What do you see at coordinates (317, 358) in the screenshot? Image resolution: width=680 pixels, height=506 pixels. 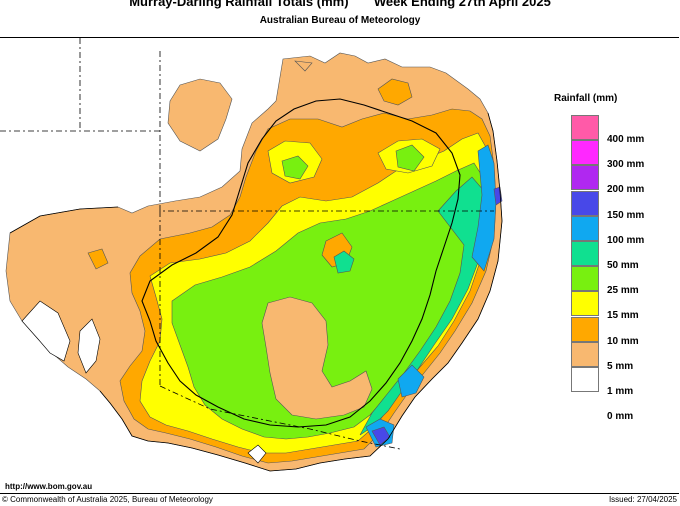 I see `dry-interior` at bounding box center [317, 358].